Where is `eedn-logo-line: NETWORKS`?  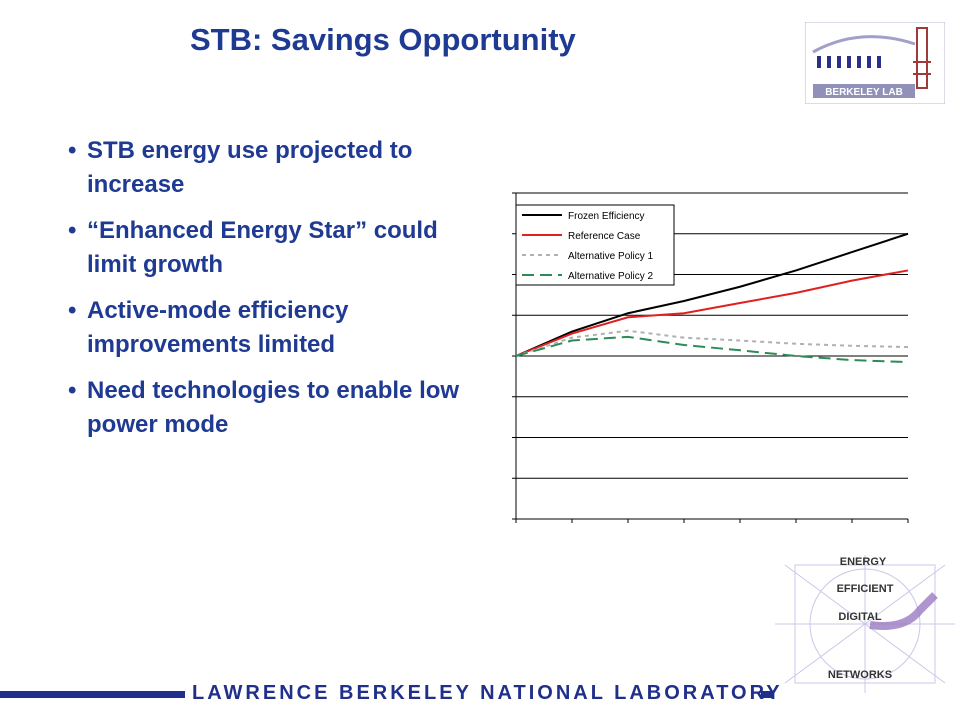
eedn-logo-line: NETWORKS is located at coordinates (860, 675).